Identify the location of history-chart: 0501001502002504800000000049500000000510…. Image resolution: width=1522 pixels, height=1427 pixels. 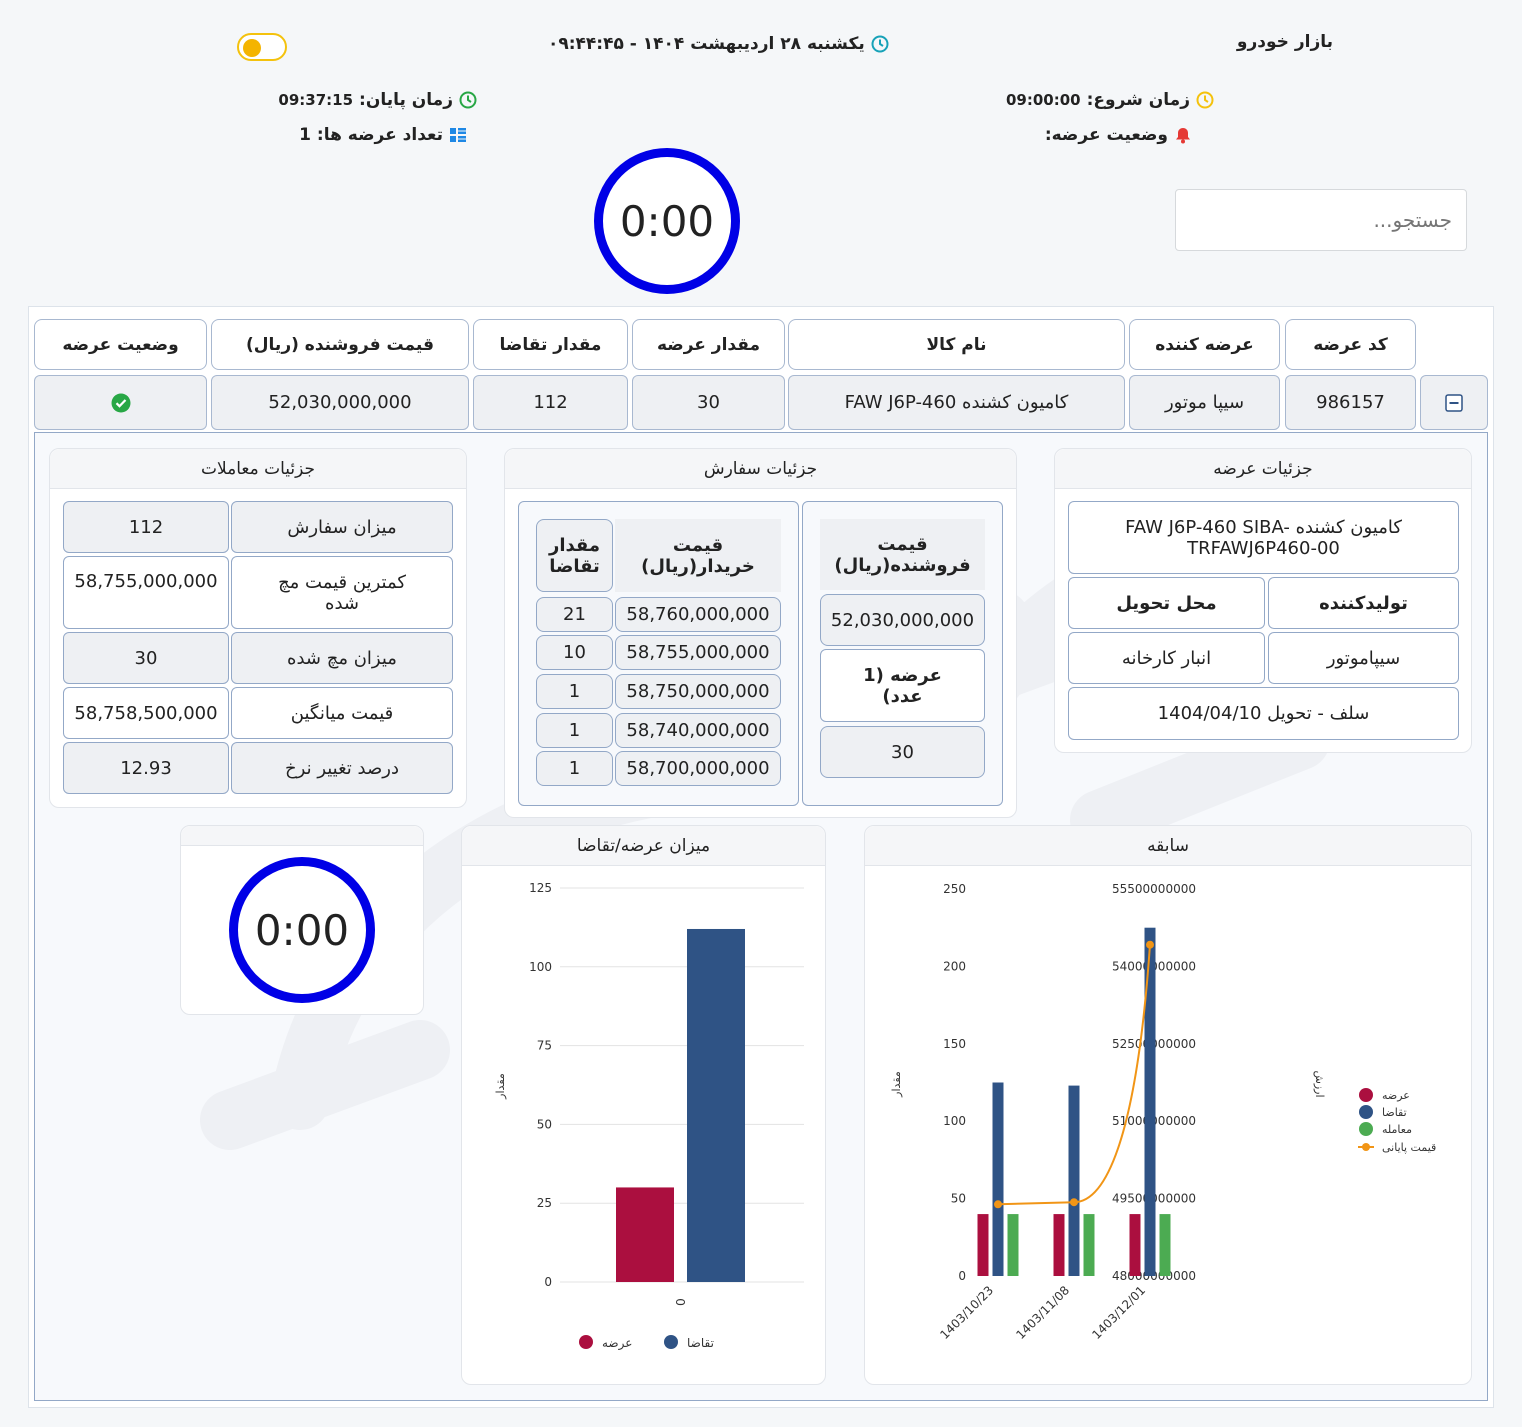
(1163, 1112).